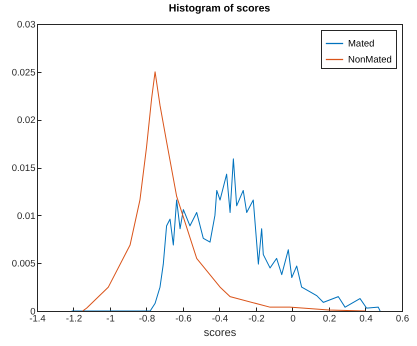  I want to click on x-tick-label: -0.8, so click(147, 319).